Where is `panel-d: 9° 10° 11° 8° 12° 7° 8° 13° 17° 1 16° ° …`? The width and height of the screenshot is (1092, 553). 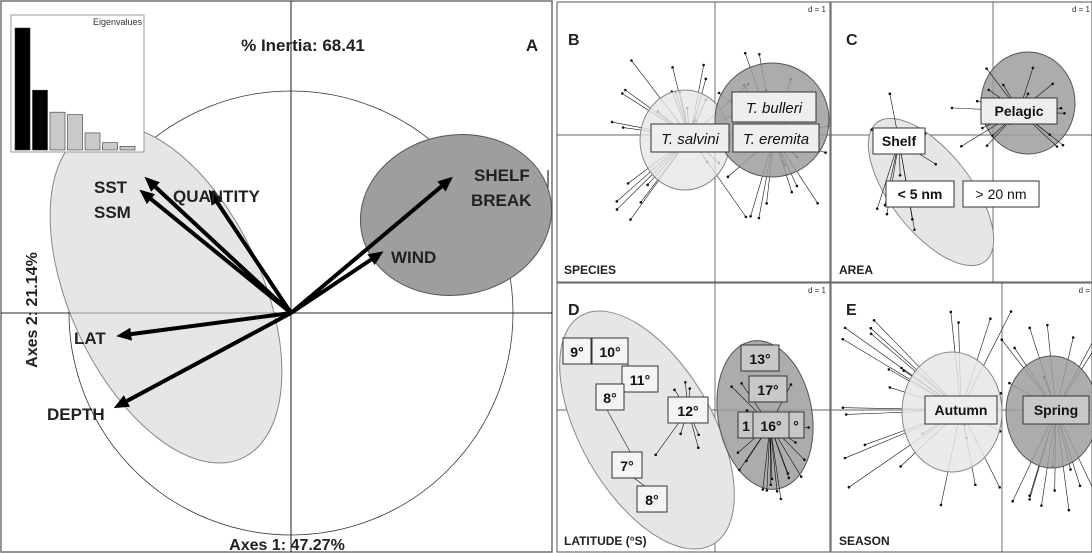 panel-d: 9° 10° 11° 8° 12° 7° 8° 13° 17° 1 16° ° … is located at coordinates (693, 417).